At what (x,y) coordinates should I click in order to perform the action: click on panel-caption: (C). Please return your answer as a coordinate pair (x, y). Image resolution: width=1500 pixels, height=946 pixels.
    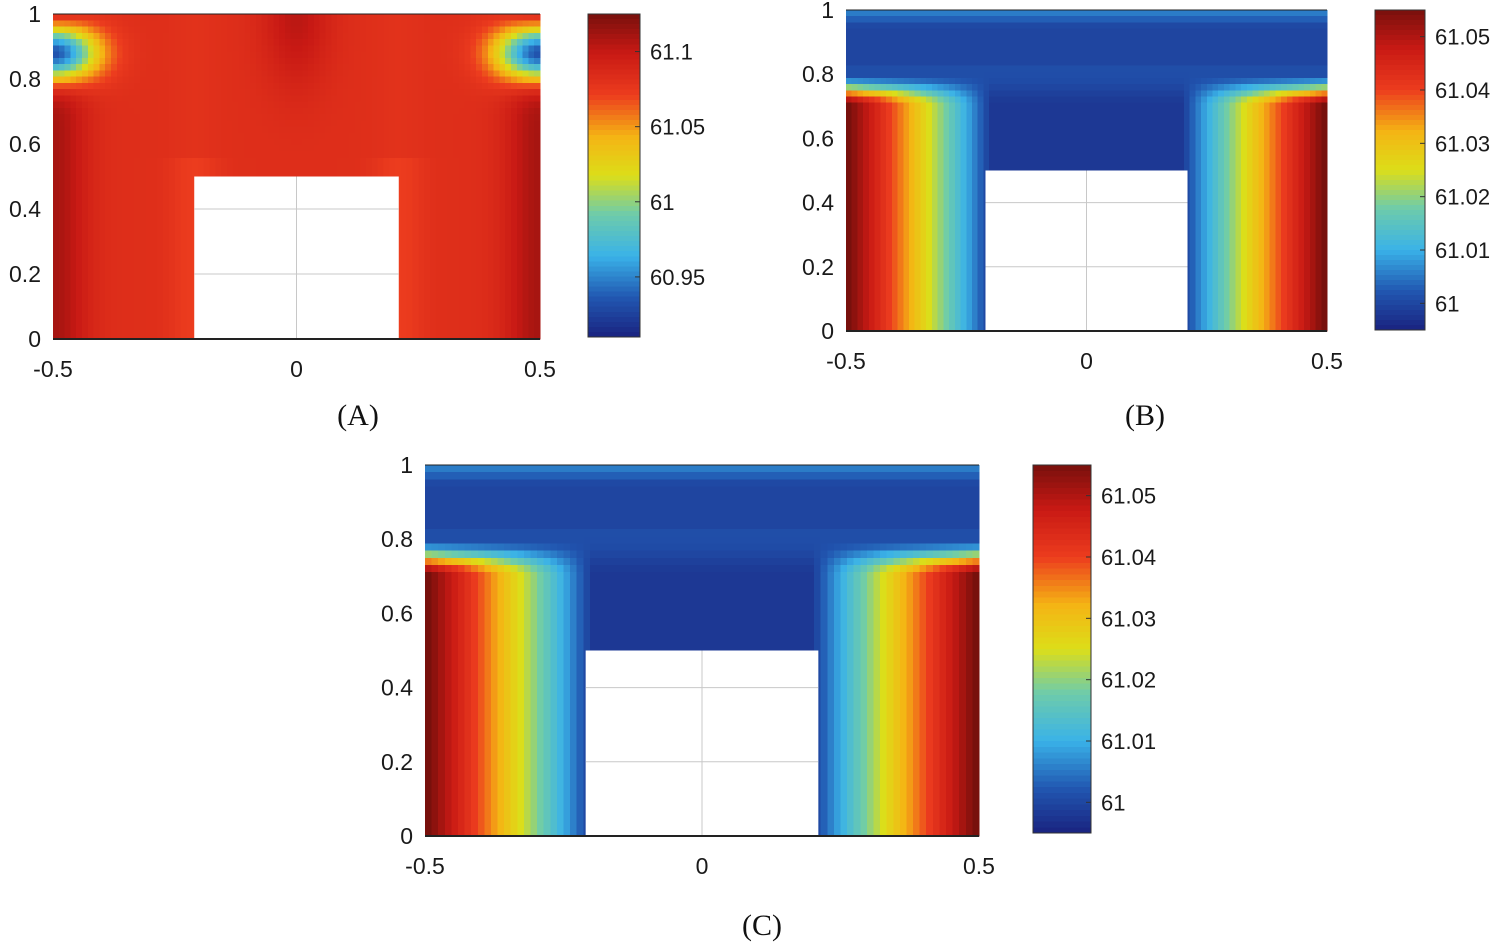
    Looking at the image, I should click on (762, 925).